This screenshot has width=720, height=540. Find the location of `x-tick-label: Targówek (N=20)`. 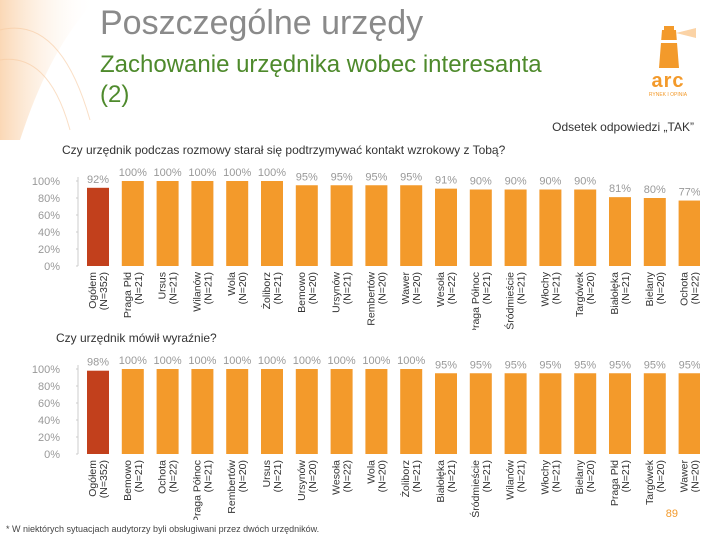

x-tick-label: Targówek (N=20) is located at coordinates (655, 482).